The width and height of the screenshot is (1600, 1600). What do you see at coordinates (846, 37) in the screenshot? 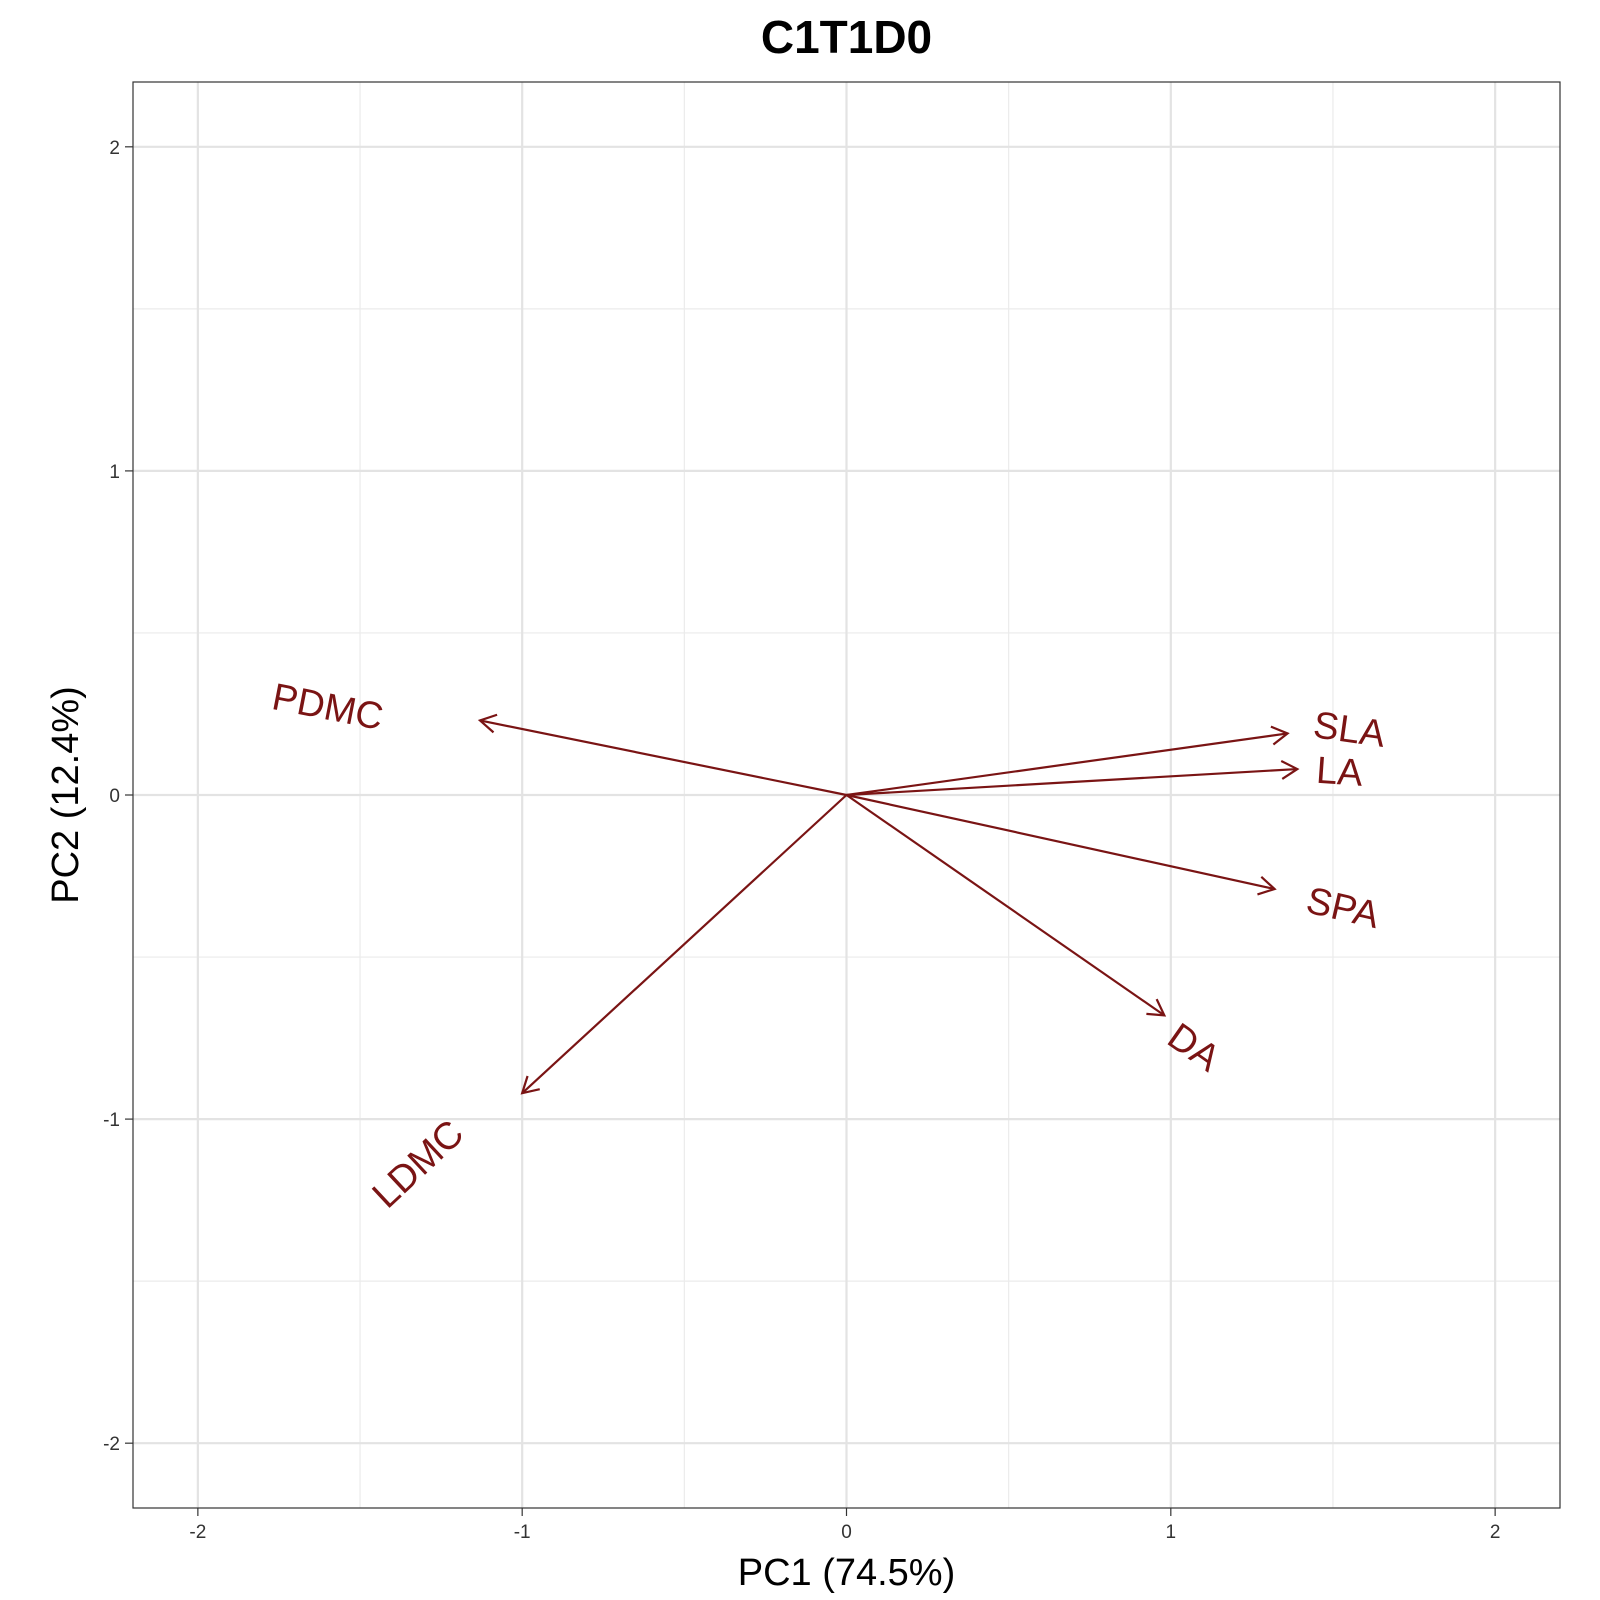
I see `chart-title: C1T1D0` at bounding box center [846, 37].